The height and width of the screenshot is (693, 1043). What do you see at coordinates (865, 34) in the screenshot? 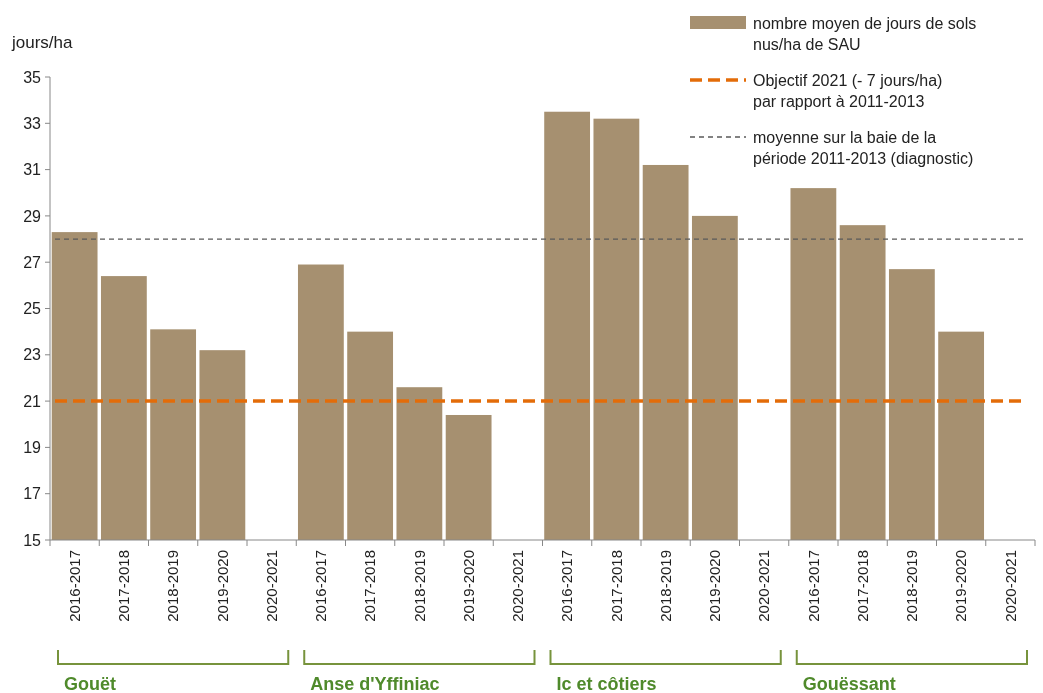
I see `legend-label: nombre moyen de jours de sols nus/ha de SAU` at bounding box center [865, 34].